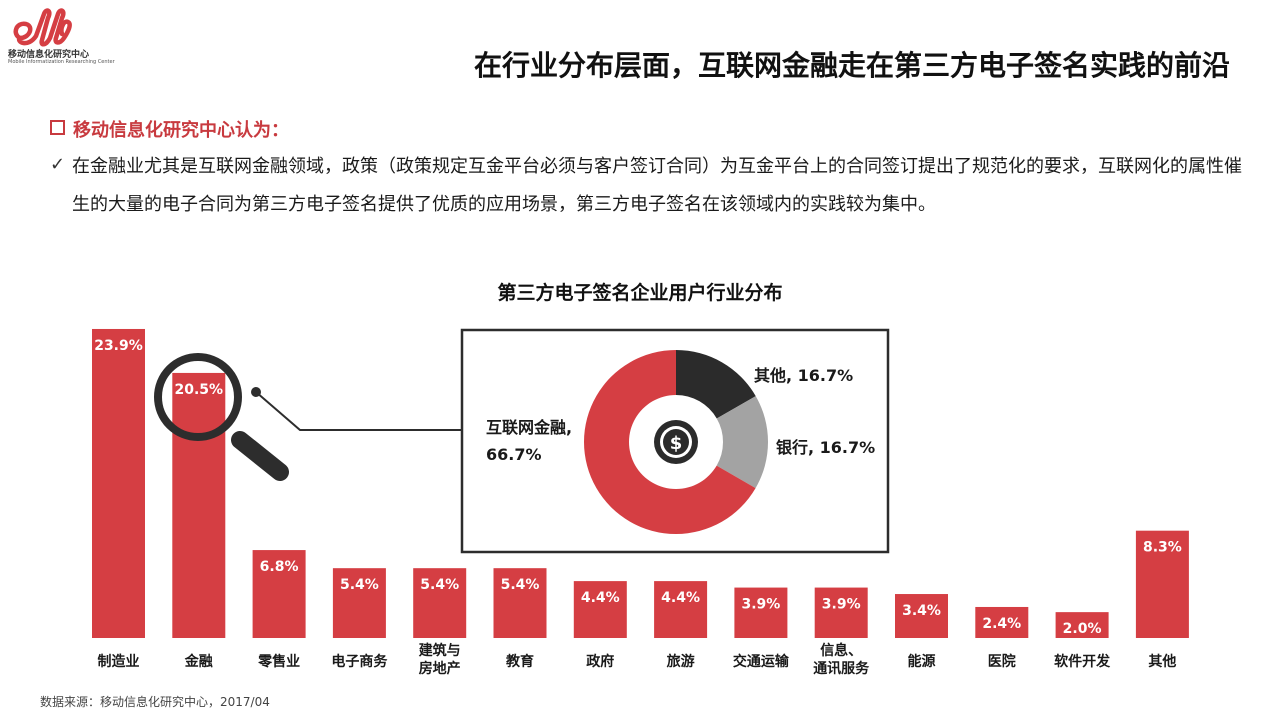 Image resolution: width=1280 pixels, height=720 pixels. I want to click on logo-mark-icon, so click(42, 27).